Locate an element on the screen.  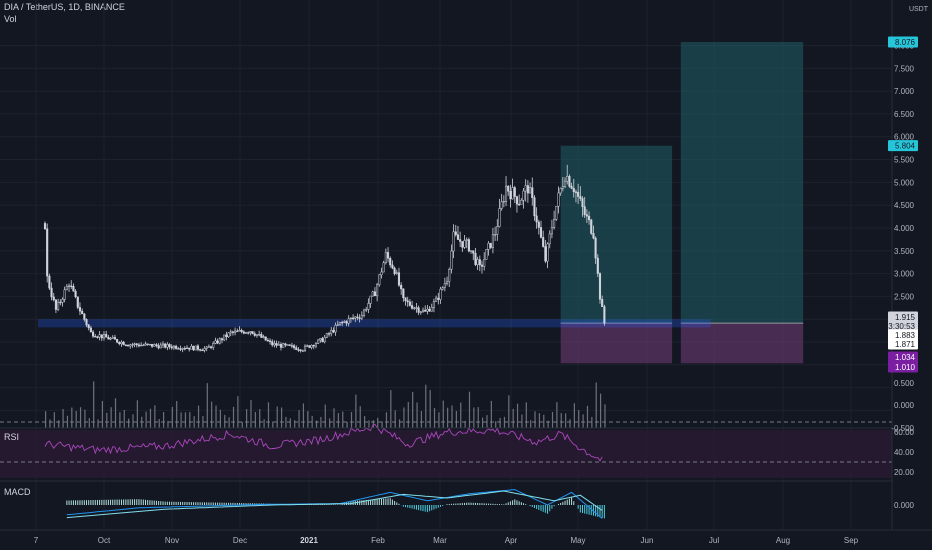
rsi-tick-label: 20.00 is located at coordinates (904, 472).